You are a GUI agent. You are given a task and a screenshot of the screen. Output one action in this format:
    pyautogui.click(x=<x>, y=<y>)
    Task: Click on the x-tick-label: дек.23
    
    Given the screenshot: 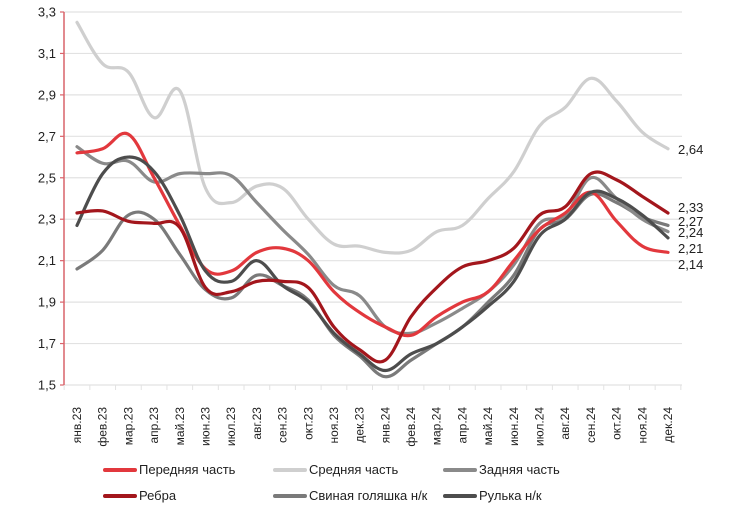 What is the action you would take?
    pyautogui.click(x=360, y=425)
    